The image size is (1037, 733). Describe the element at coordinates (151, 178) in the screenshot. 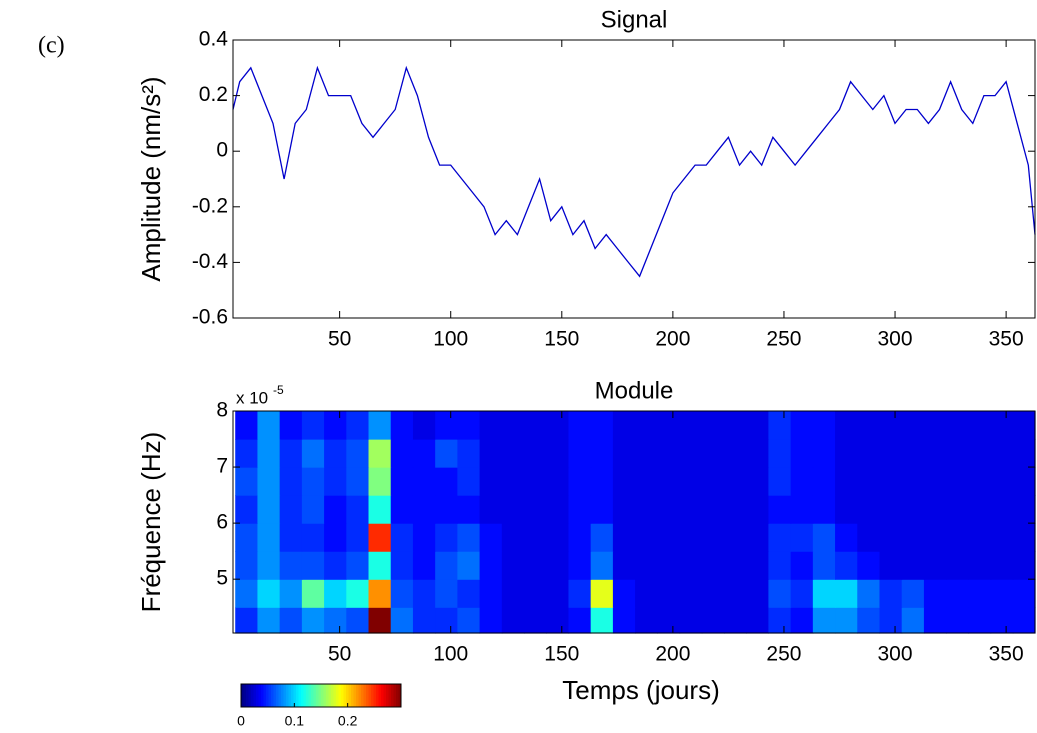

I see `y-axis-label: Amplitude (nm/s²)` at that location.